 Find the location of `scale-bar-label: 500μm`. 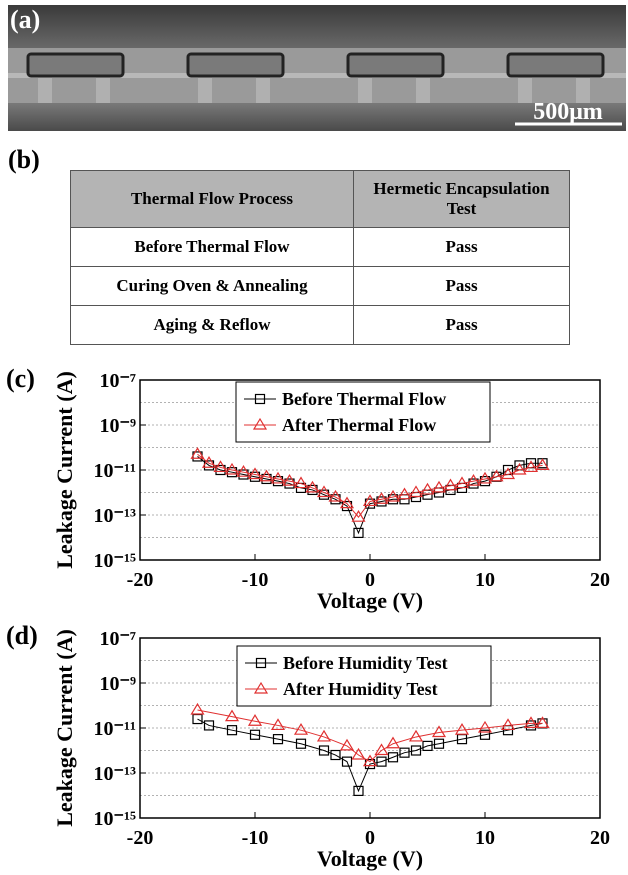

scale-bar-label: 500μm is located at coordinates (568, 112).